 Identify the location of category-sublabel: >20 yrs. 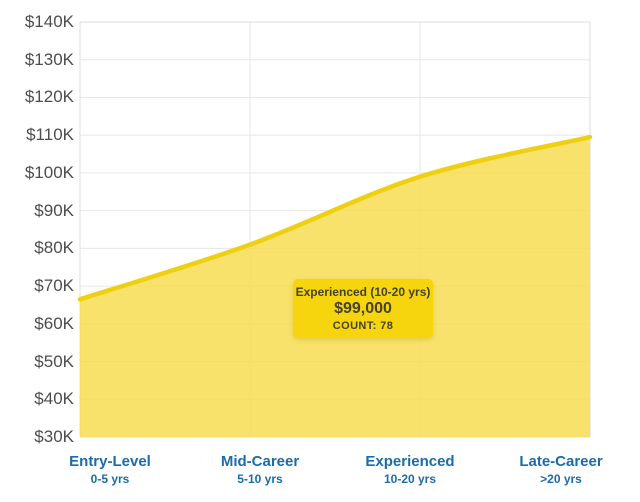
(561, 479).